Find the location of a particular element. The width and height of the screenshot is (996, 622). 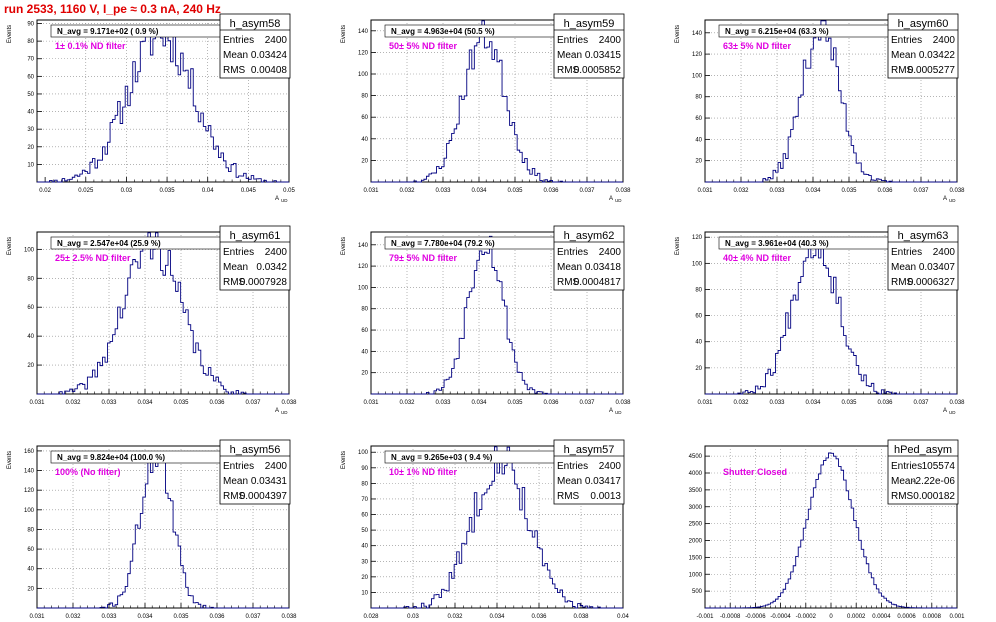

histogram-name: hPed_asym is located at coordinates (923, 450).